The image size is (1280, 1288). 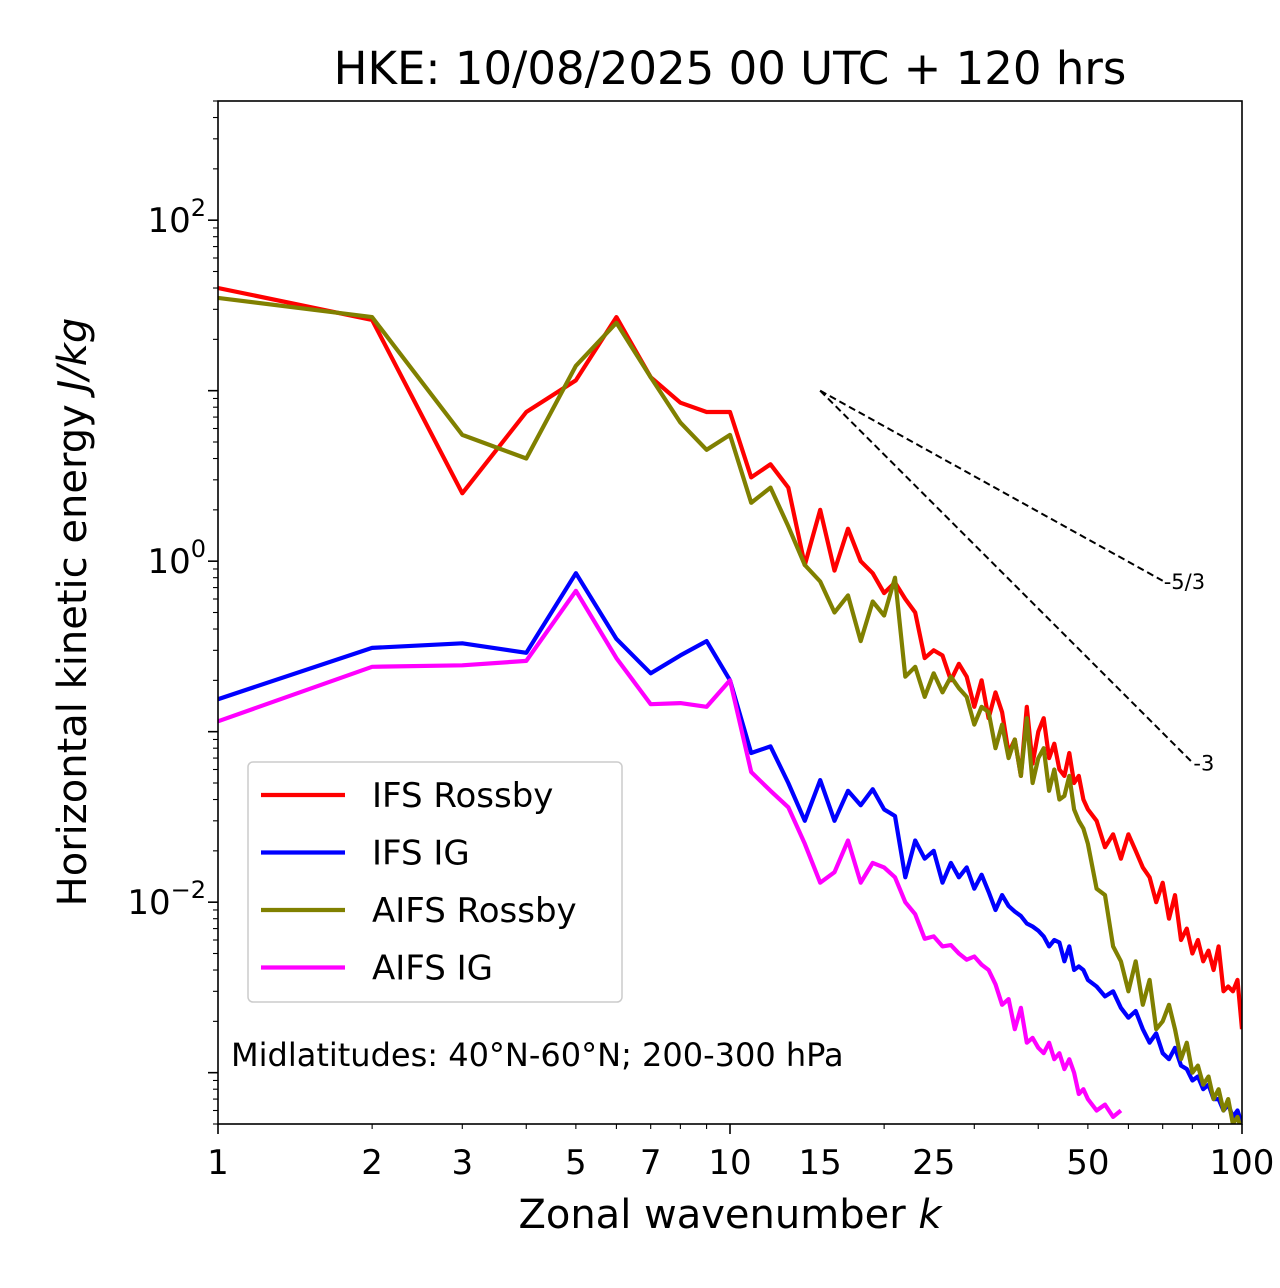 What do you see at coordinates (576, 1163) in the screenshot?
I see `x-tick-label: 5` at bounding box center [576, 1163].